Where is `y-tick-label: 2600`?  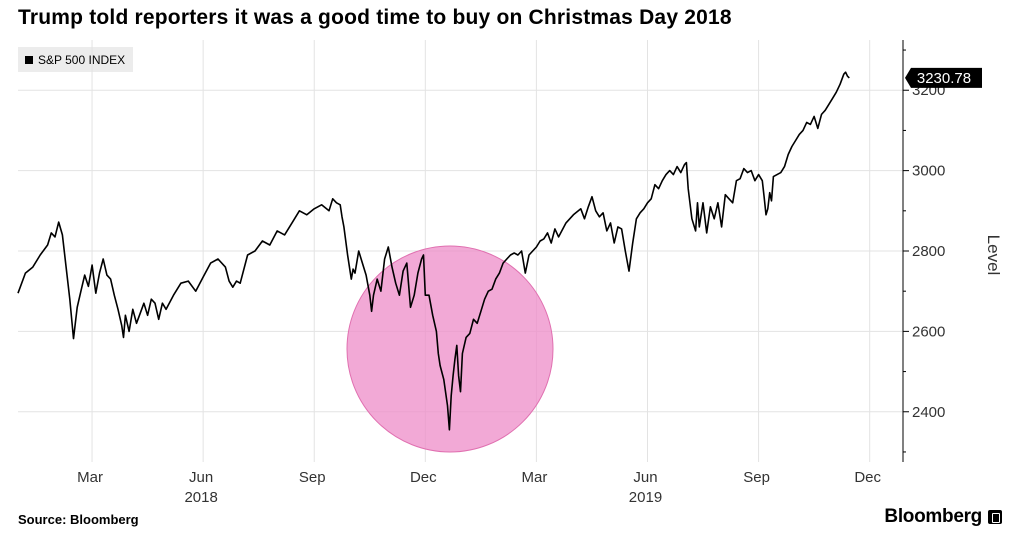
y-tick-label: 2600 is located at coordinates (928, 331).